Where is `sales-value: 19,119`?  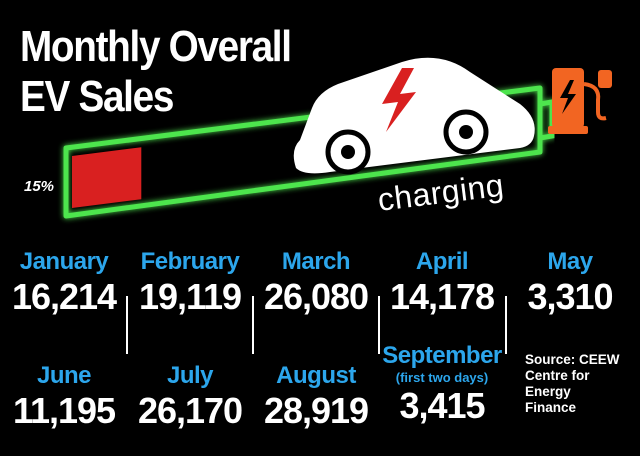
sales-value: 19,119 is located at coordinates (190, 296).